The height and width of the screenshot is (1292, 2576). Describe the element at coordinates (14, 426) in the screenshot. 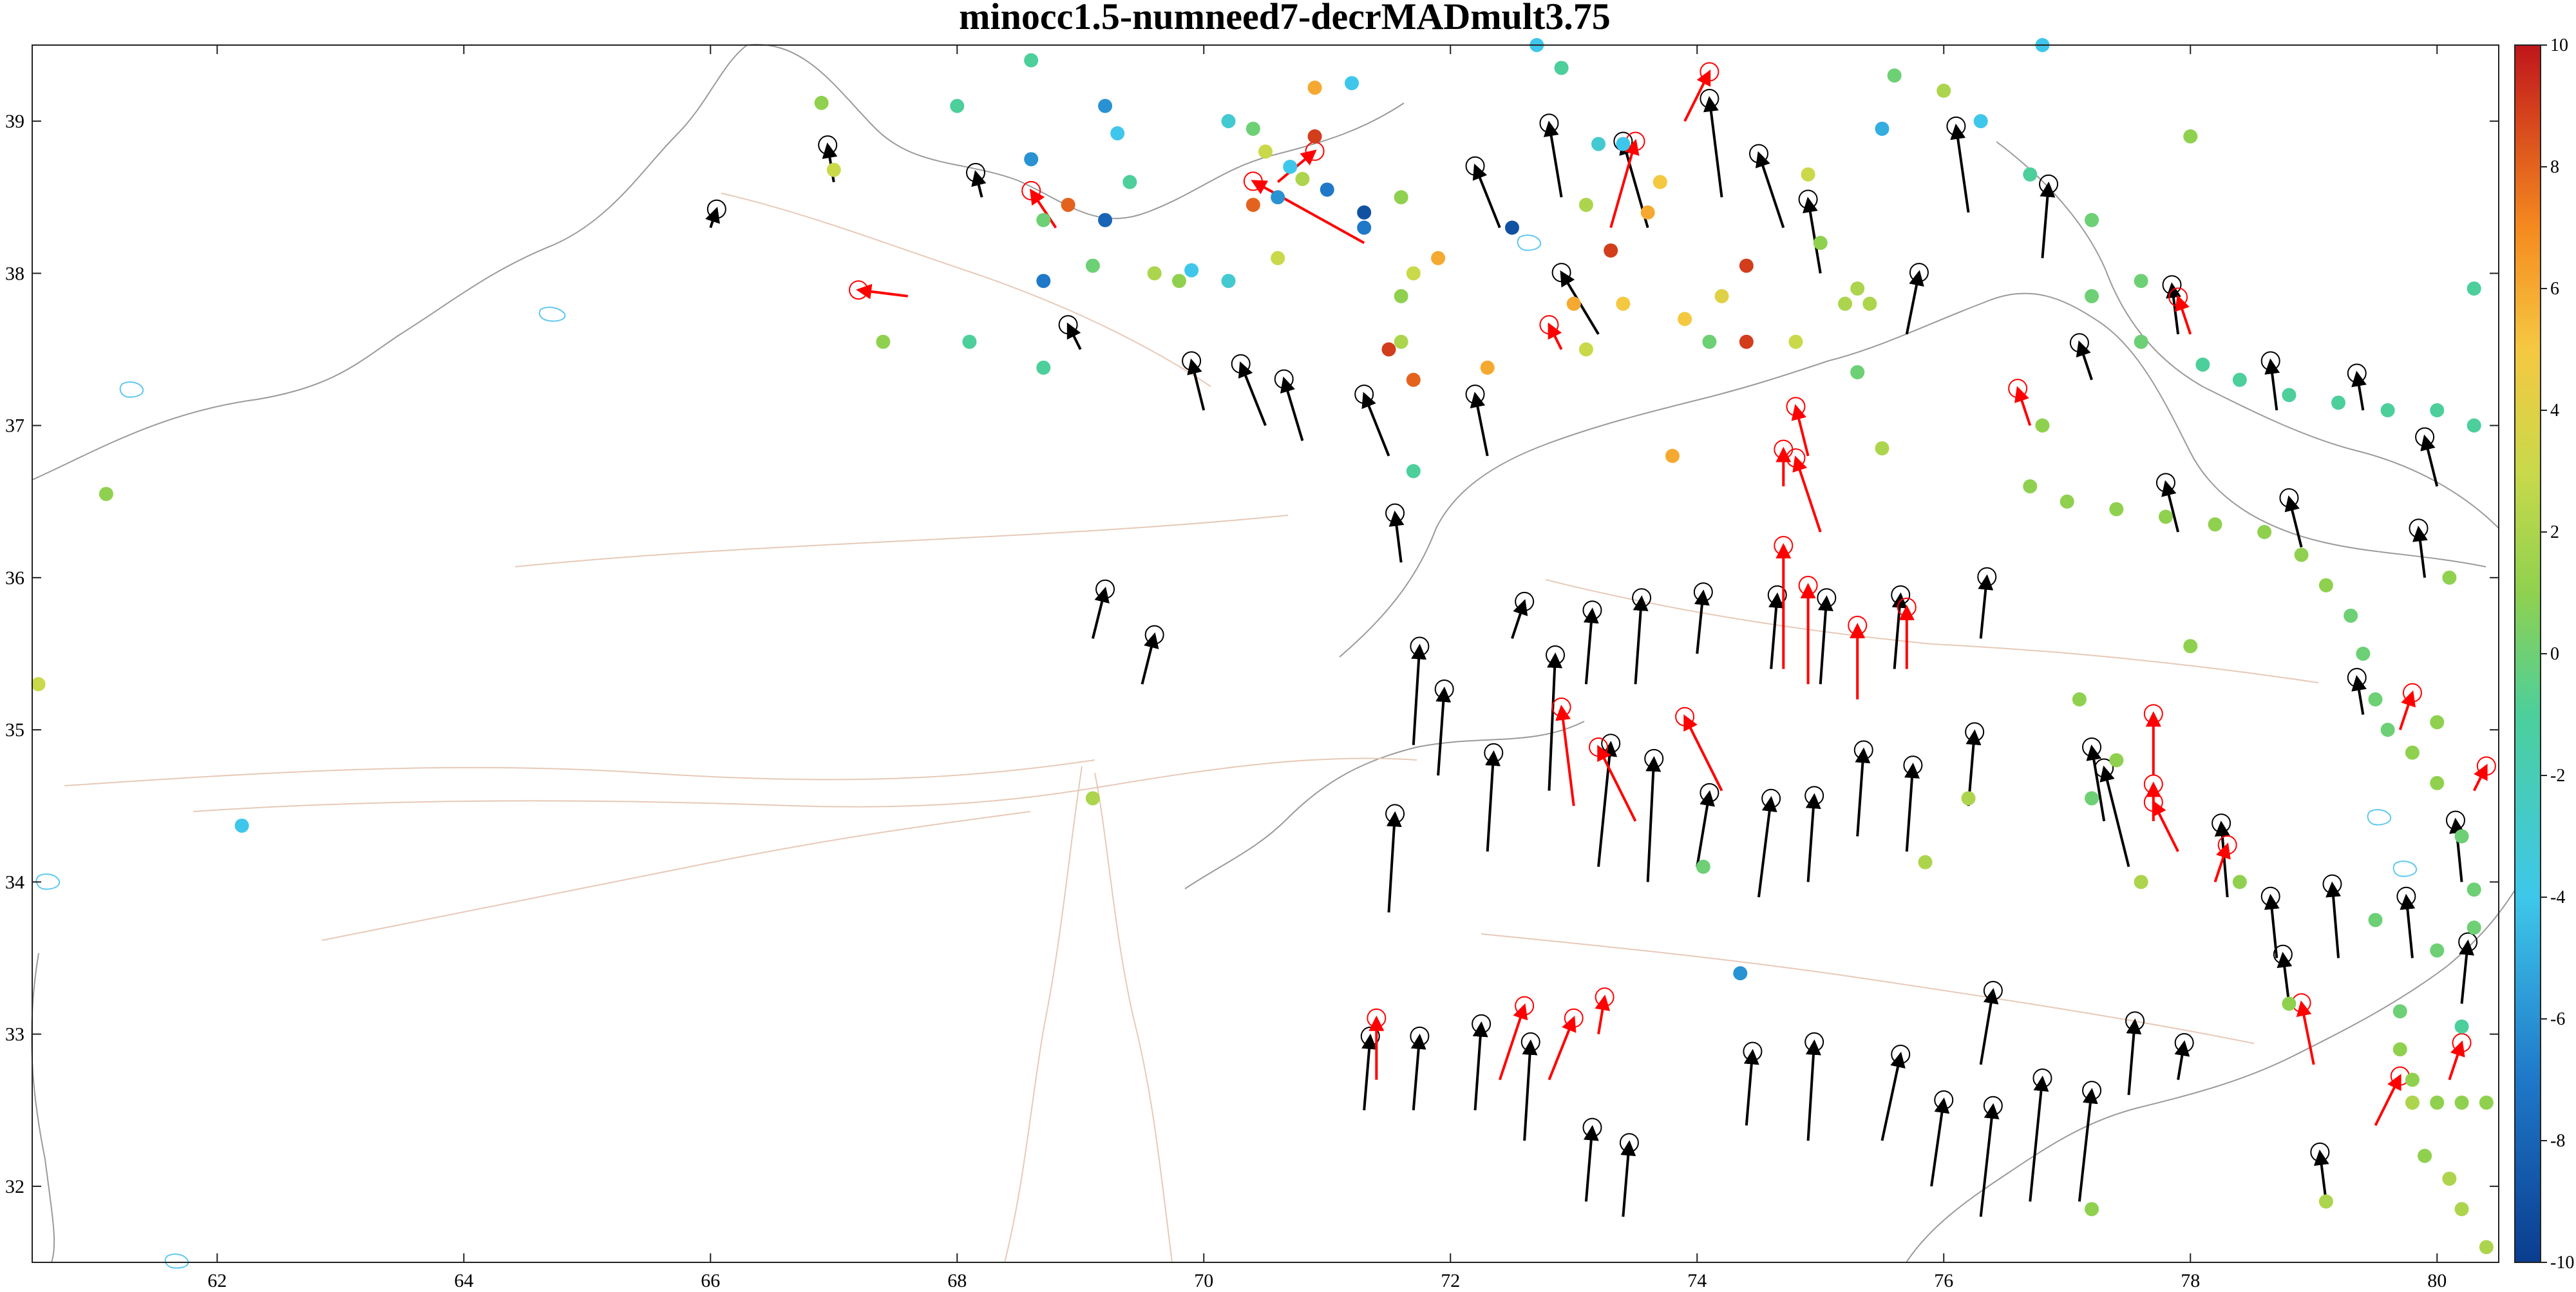

I see `y-tick-label: 37` at that location.